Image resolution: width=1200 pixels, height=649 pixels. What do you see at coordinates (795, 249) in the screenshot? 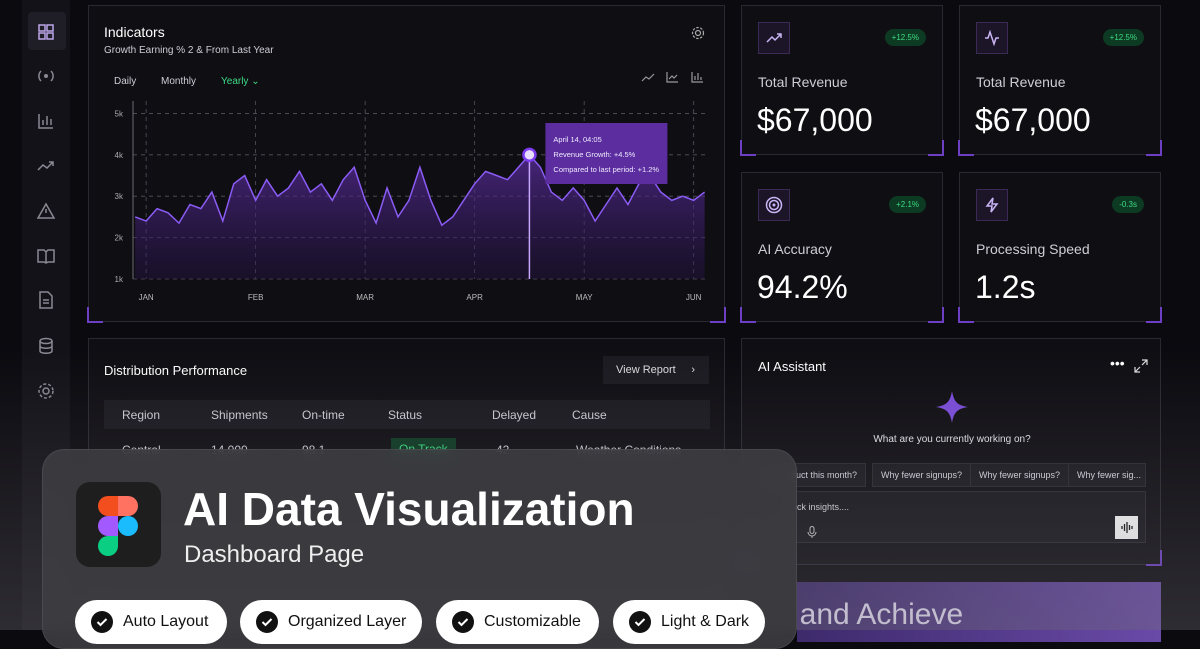
I see `card-label: AI Accuracy` at bounding box center [795, 249].